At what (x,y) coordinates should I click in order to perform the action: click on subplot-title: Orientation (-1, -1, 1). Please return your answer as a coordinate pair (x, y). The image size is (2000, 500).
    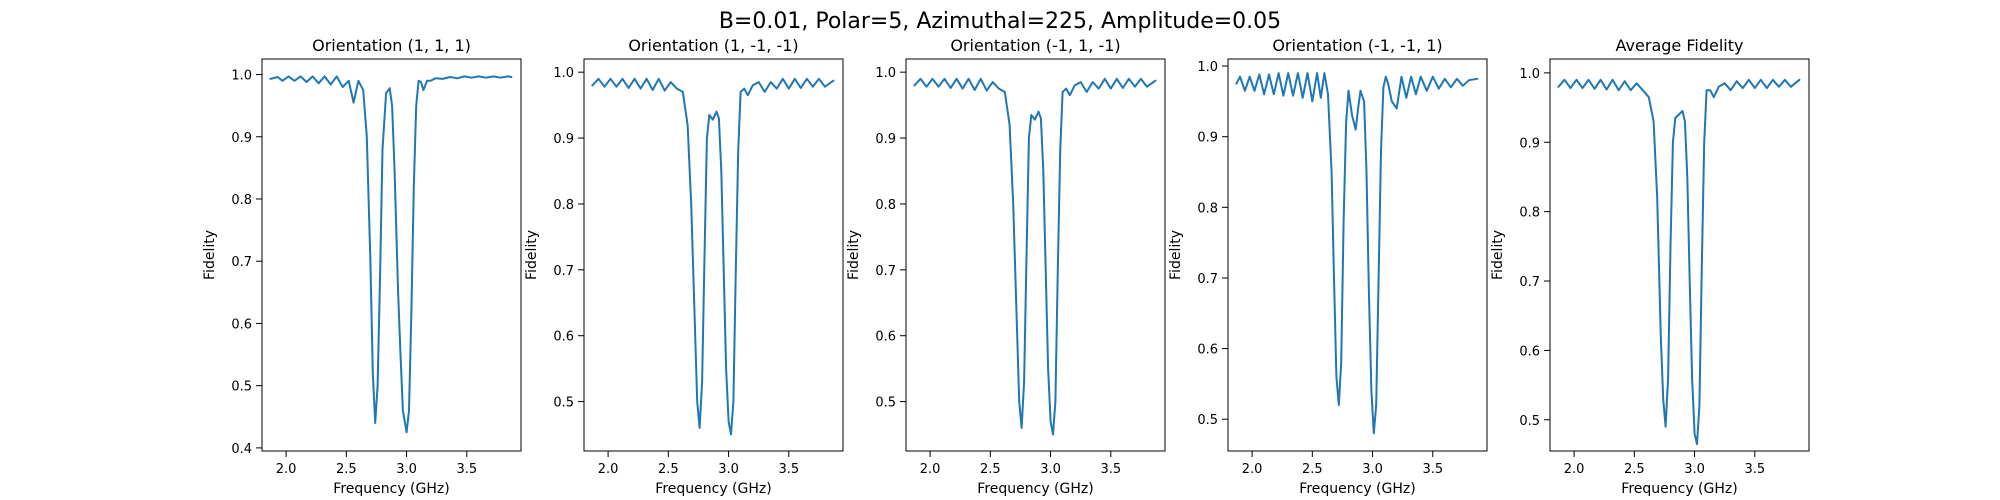
    Looking at the image, I should click on (1357, 45).